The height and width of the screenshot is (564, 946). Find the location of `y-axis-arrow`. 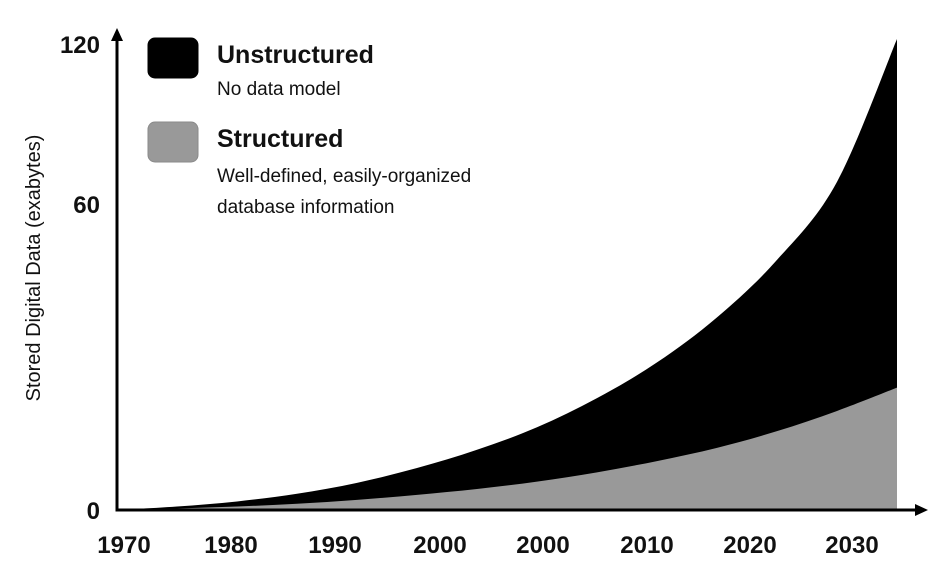

y-axis-arrow is located at coordinates (117, 34).